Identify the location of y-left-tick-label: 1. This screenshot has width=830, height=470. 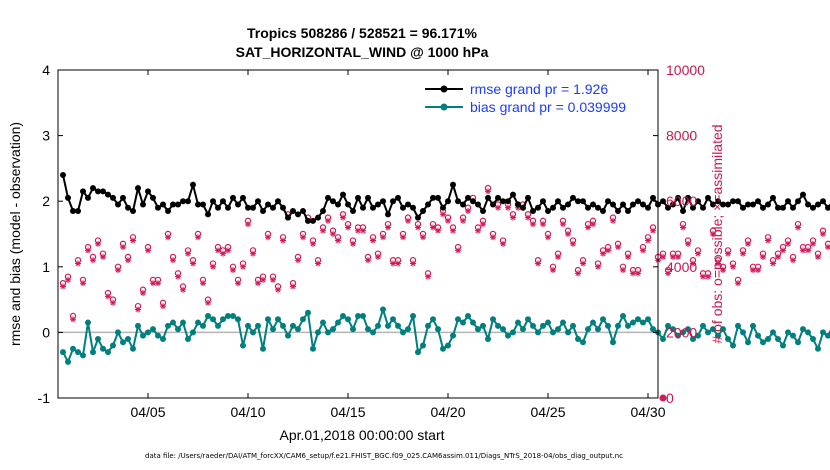
(46, 267).